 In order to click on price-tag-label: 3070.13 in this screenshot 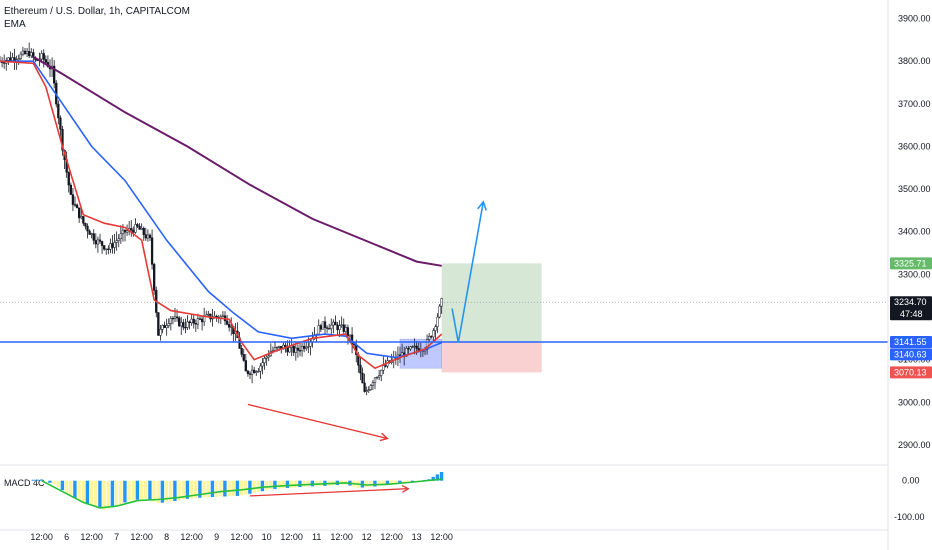, I will do `click(910, 372)`.